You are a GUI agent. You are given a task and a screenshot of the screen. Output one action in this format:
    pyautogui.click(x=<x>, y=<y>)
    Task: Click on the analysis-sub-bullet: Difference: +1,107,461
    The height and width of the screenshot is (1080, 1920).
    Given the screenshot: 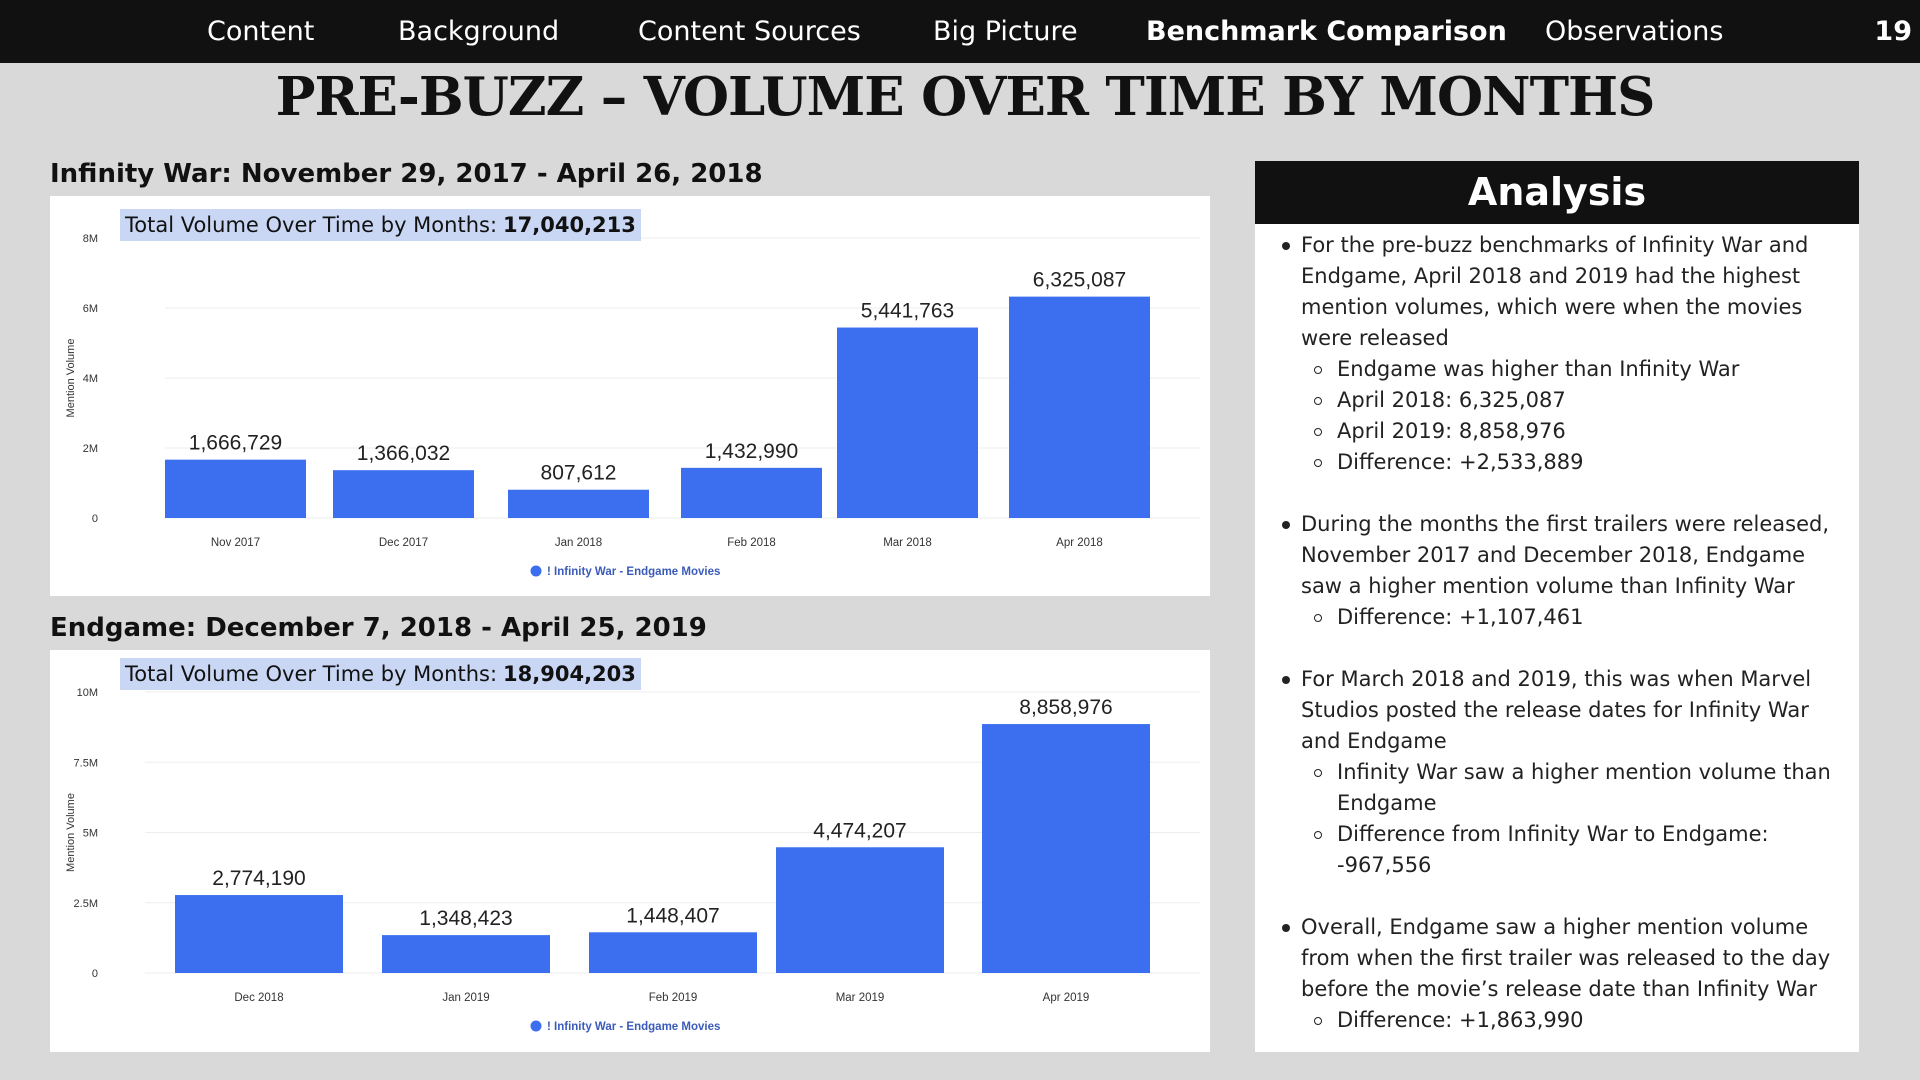 What is the action you would take?
    pyautogui.click(x=1573, y=617)
    